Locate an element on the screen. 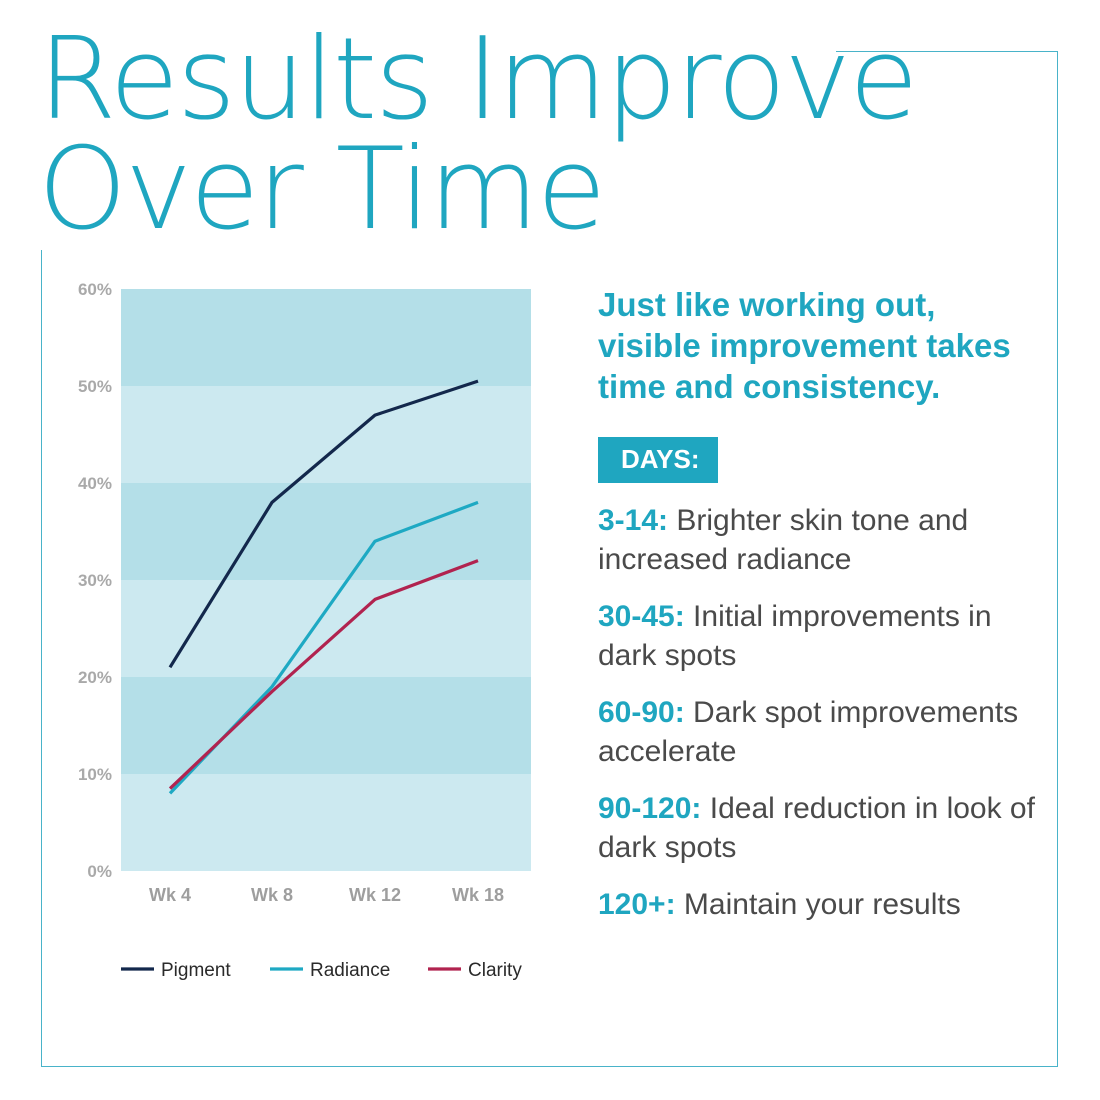 The image size is (1100, 1100). x-tick-label: Wk 18 is located at coordinates (478, 895).